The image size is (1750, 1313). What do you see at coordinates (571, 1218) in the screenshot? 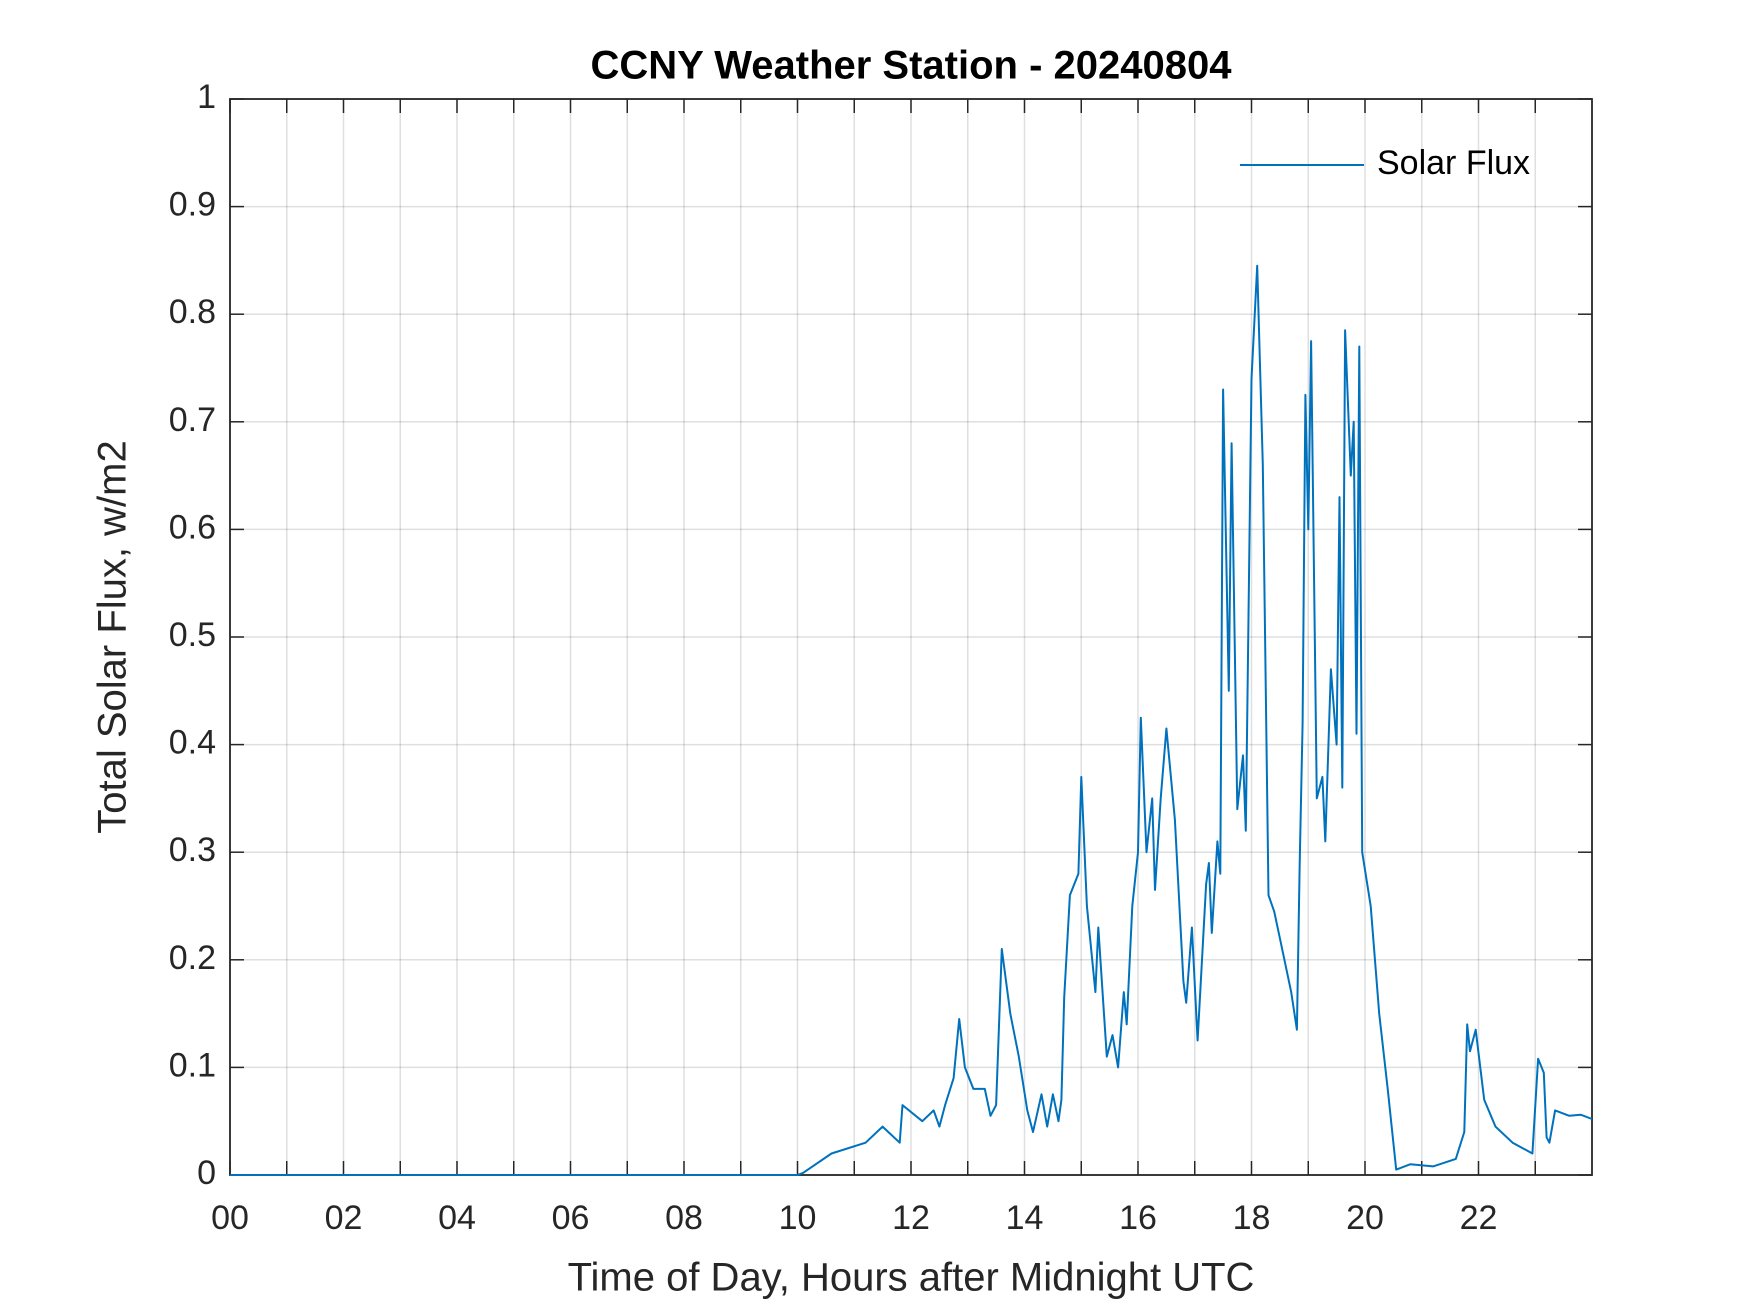
I see `x-tick-label: 06` at bounding box center [571, 1218].